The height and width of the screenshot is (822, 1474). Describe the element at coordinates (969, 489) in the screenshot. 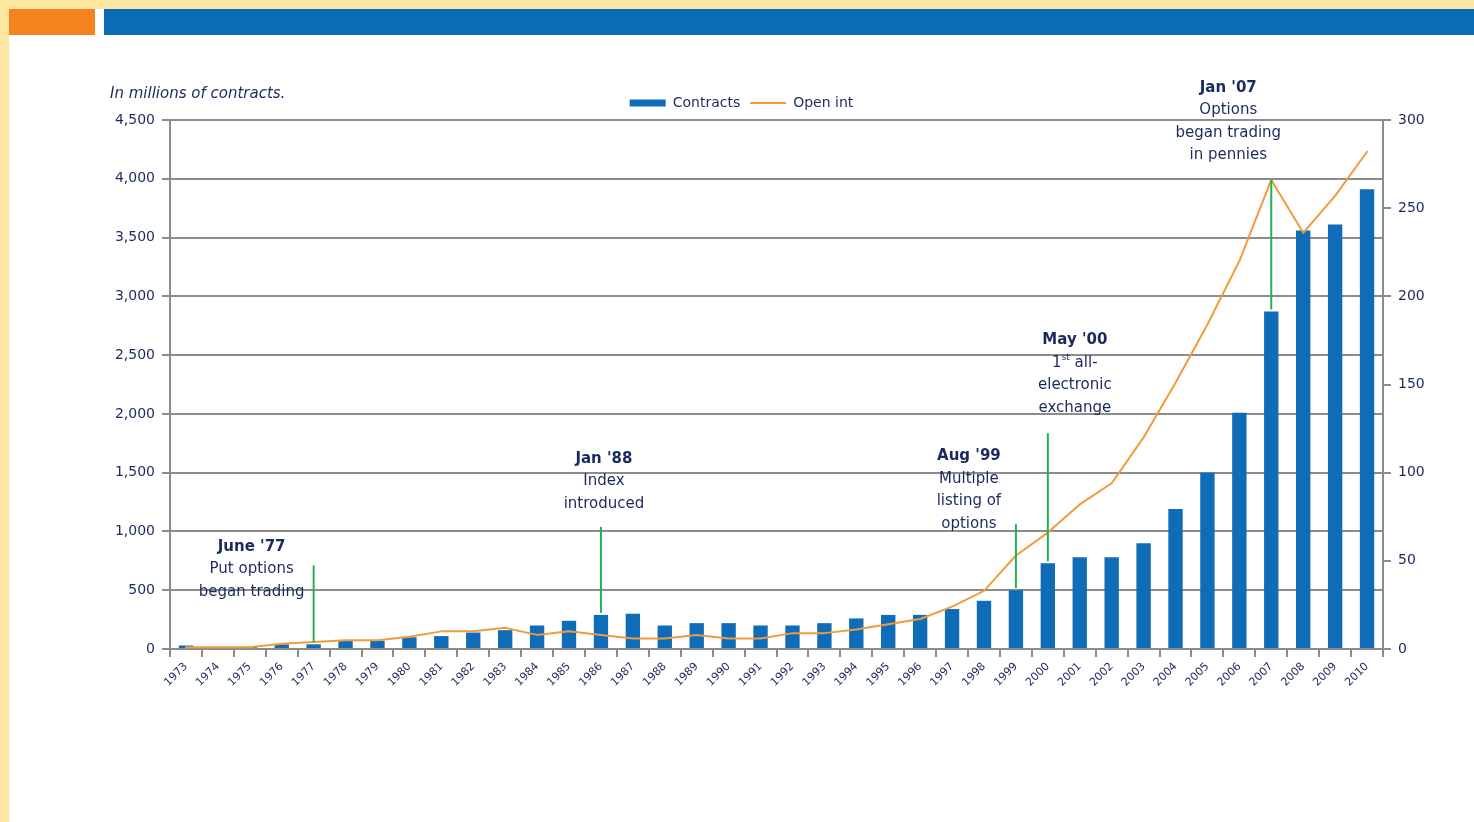

I see `annotation: Aug '99 Multiple listing of options` at that location.